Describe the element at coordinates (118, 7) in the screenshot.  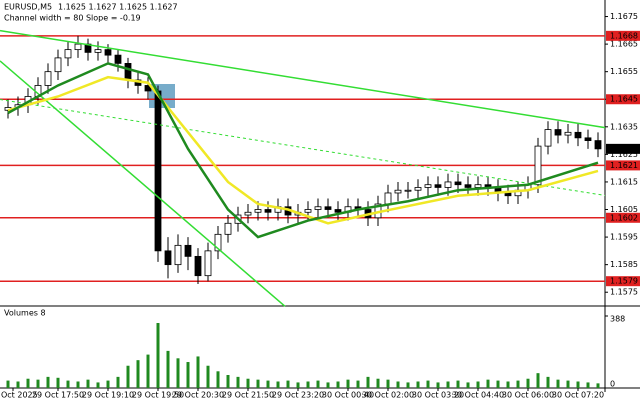
I see `quote: 1.1625 1.1627 1.1625 1.1627` at that location.